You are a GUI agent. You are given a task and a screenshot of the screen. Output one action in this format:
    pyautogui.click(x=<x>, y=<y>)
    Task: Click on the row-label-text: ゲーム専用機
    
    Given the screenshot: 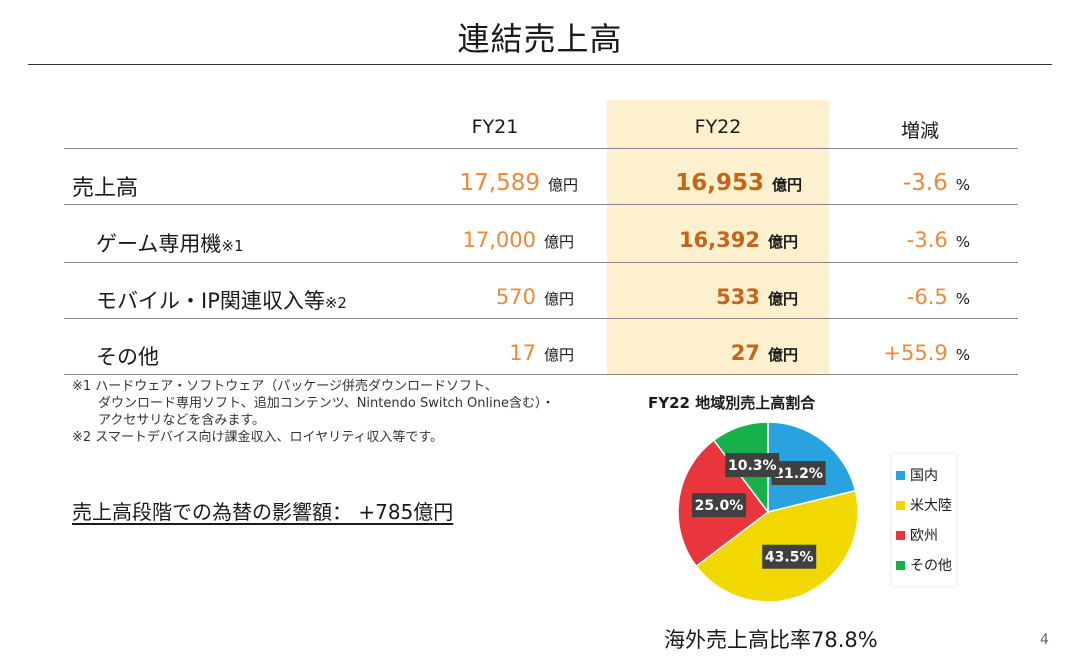 What is the action you would take?
    pyautogui.click(x=159, y=244)
    